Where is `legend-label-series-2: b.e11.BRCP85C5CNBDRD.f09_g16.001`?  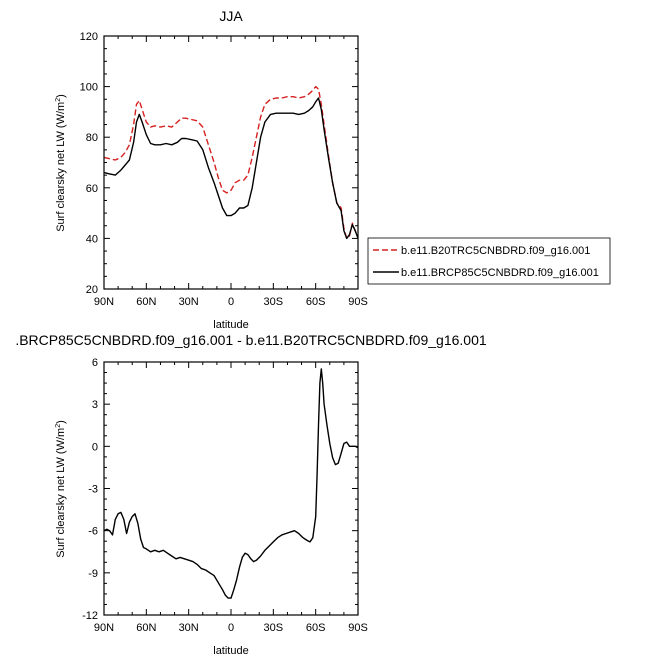
legend-label-series-2: b.e11.BRCP85C5CNBDRD.f09_g16.001 is located at coordinates (500, 273).